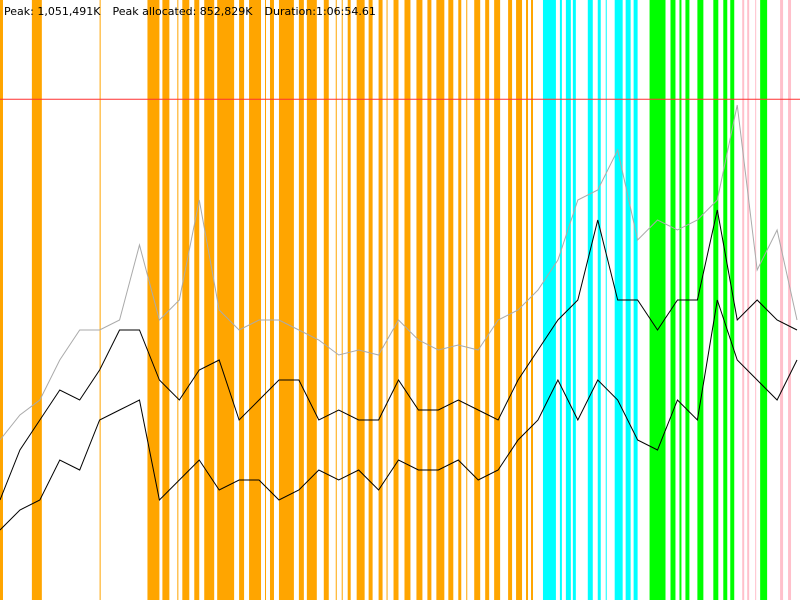 The width and height of the screenshot is (800, 600). I want to click on status-text: Peak allocated: 852,829K, so click(183, 11).